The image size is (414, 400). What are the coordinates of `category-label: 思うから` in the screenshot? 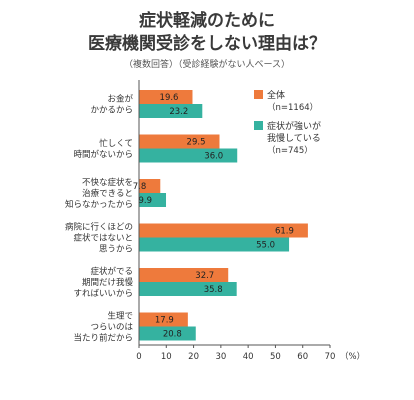 It's located at (116, 250).